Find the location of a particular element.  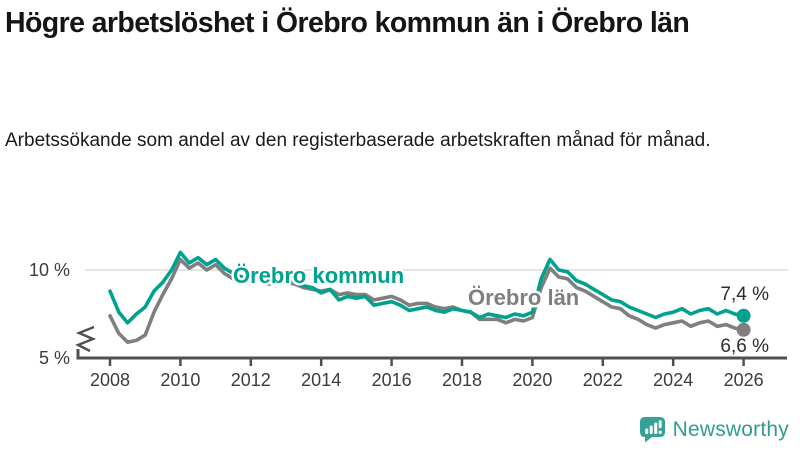

series-label: Örebro kommun is located at coordinates (318, 275).